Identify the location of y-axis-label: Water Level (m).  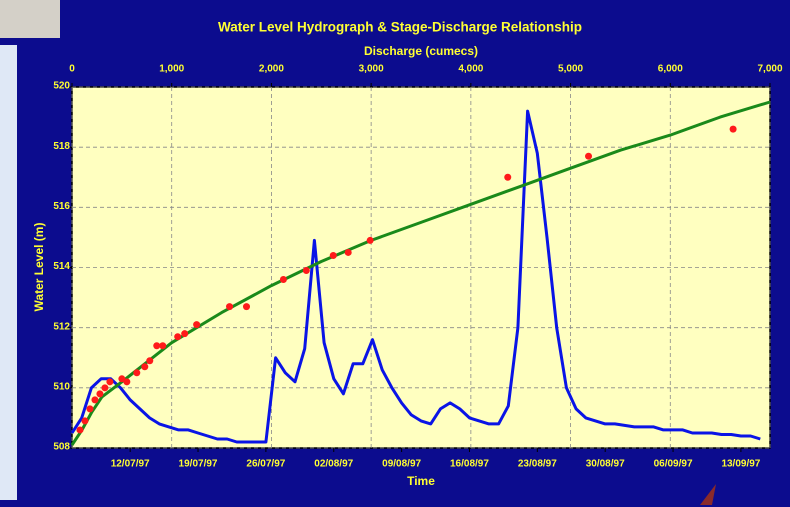
(39, 267).